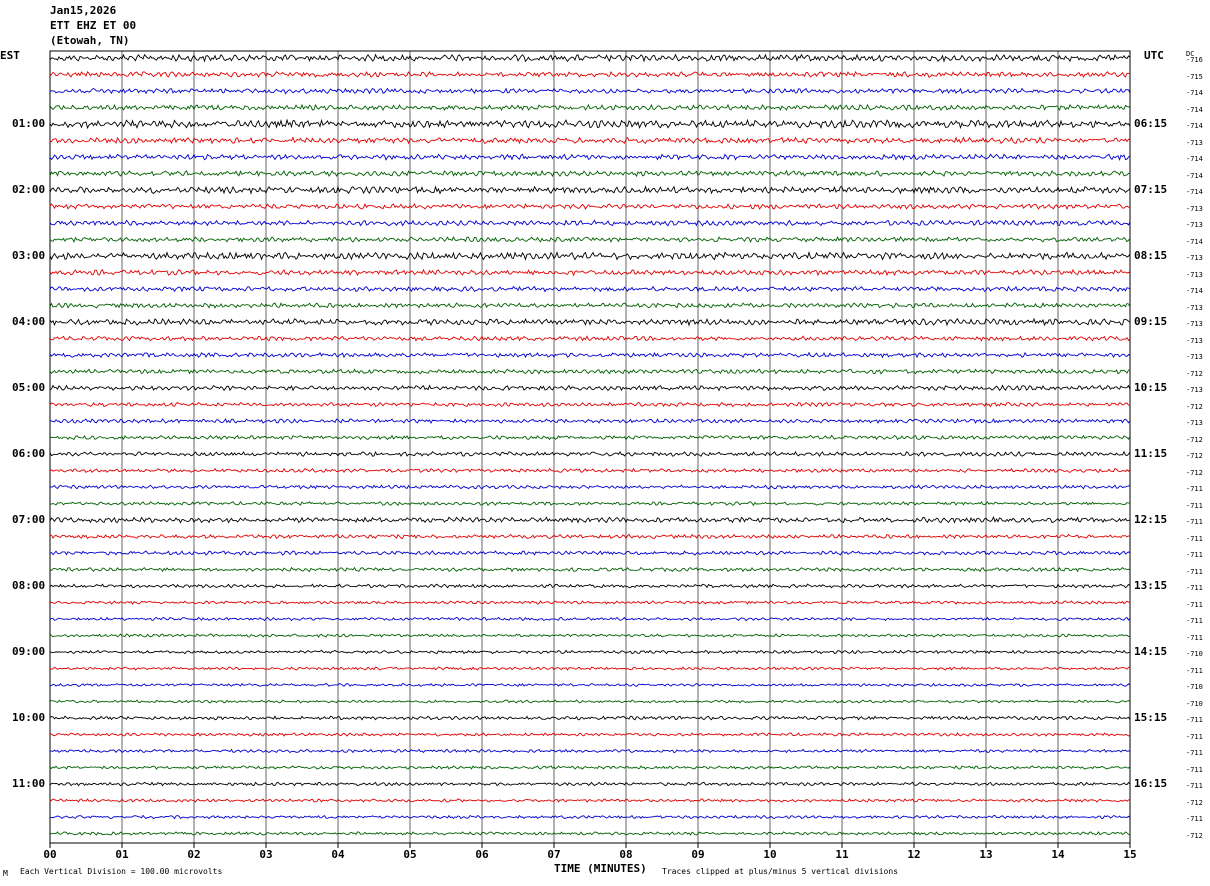  Describe the element at coordinates (1151, 783) in the screenshot. I see `right-time-label: 16:15` at that location.